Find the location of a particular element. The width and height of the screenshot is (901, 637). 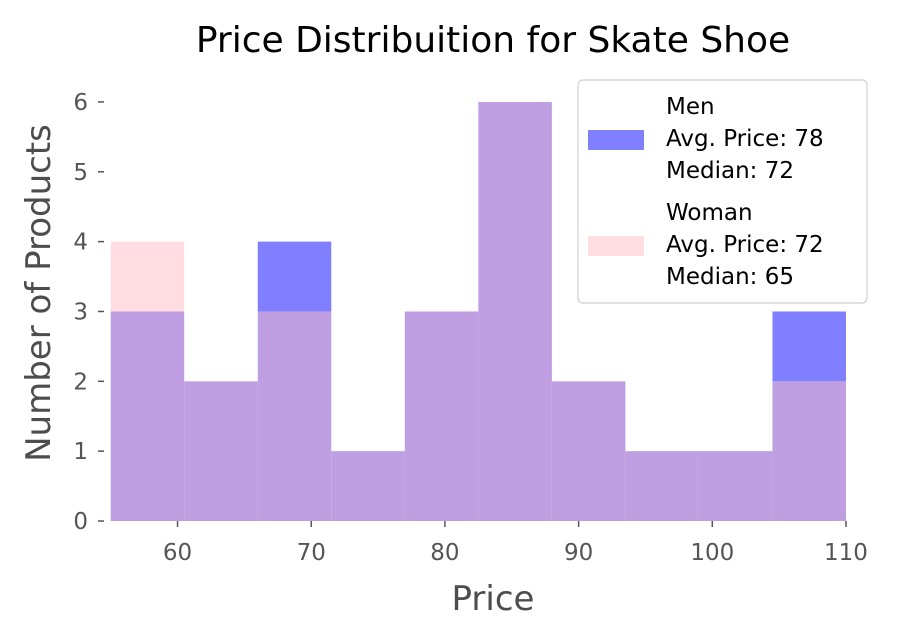

legend-label-line: Men is located at coordinates (690, 107).